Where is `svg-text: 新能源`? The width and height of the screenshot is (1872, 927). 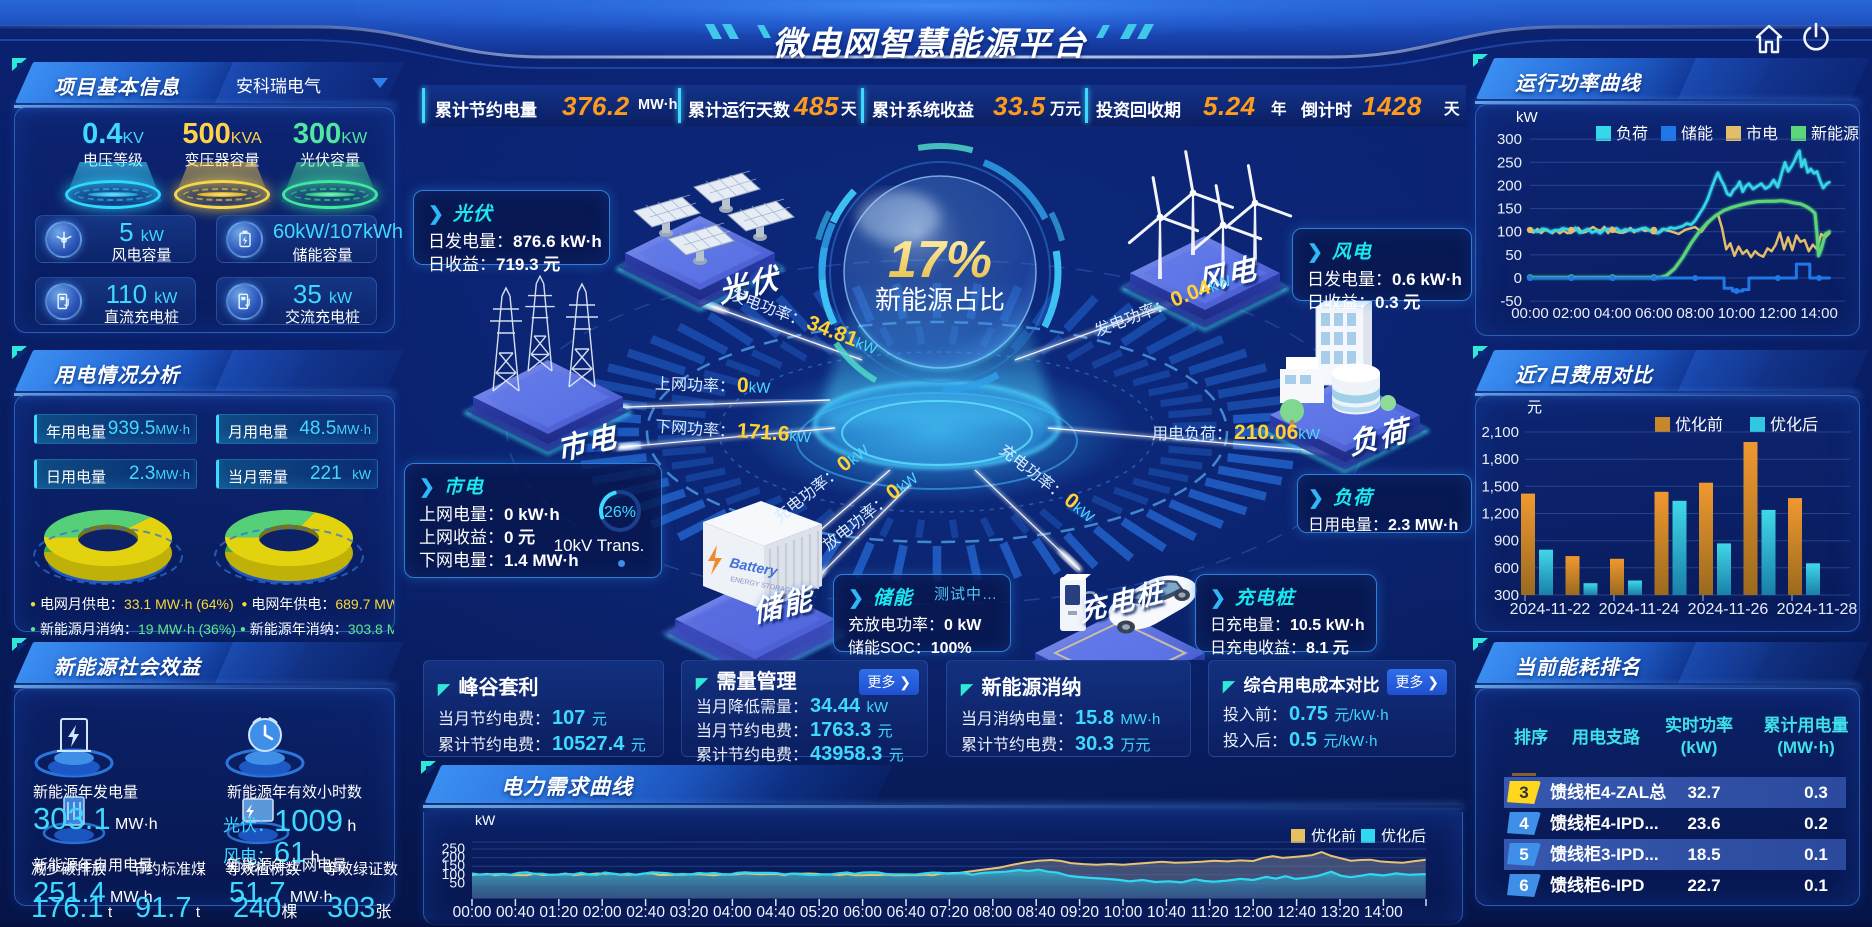
svg-text: 新能源 is located at coordinates (1835, 134).